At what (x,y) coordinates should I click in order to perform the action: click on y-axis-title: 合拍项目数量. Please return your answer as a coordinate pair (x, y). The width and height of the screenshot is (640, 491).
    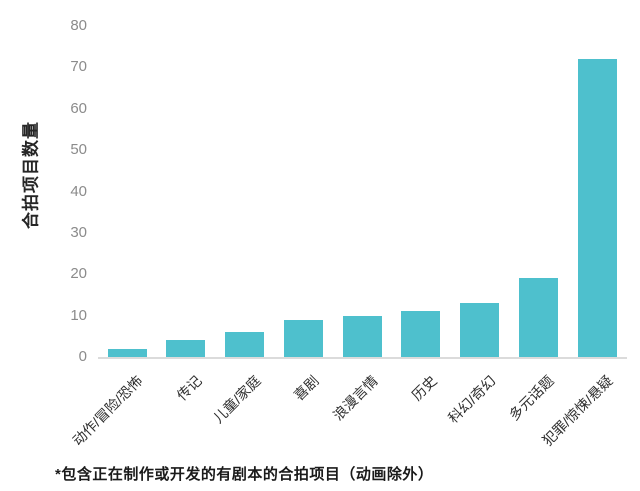
    Looking at the image, I should click on (31, 175).